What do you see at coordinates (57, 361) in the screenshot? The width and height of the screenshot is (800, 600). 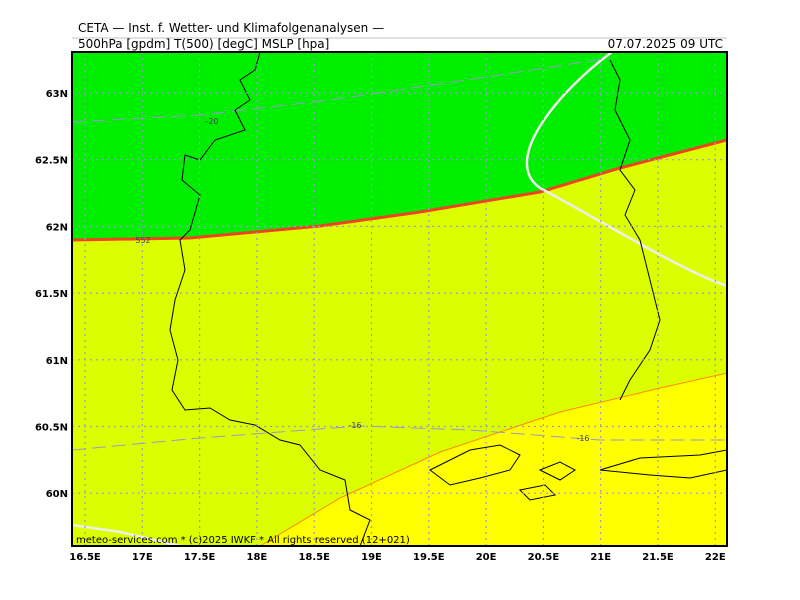 I see `lat-label: 61N` at bounding box center [57, 361].